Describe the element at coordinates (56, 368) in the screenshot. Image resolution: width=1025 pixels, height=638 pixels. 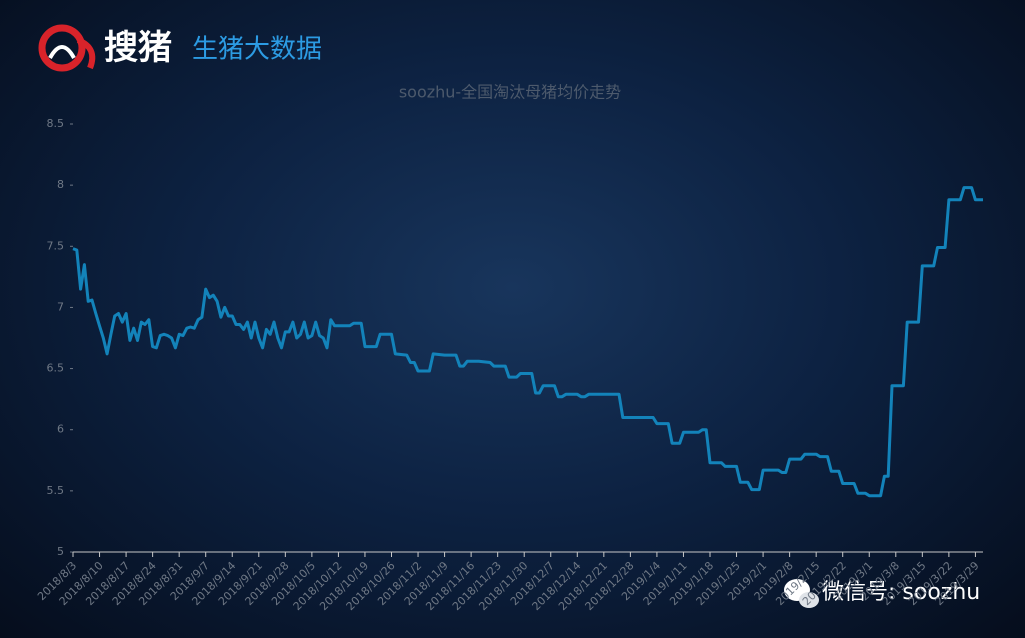
I see `y-tick-label: 6.5` at that location.